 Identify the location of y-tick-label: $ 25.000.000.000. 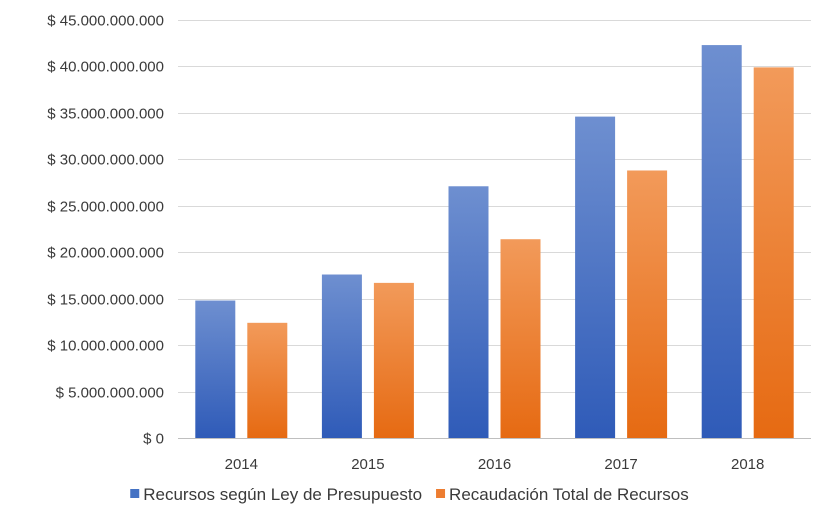
(105, 207).